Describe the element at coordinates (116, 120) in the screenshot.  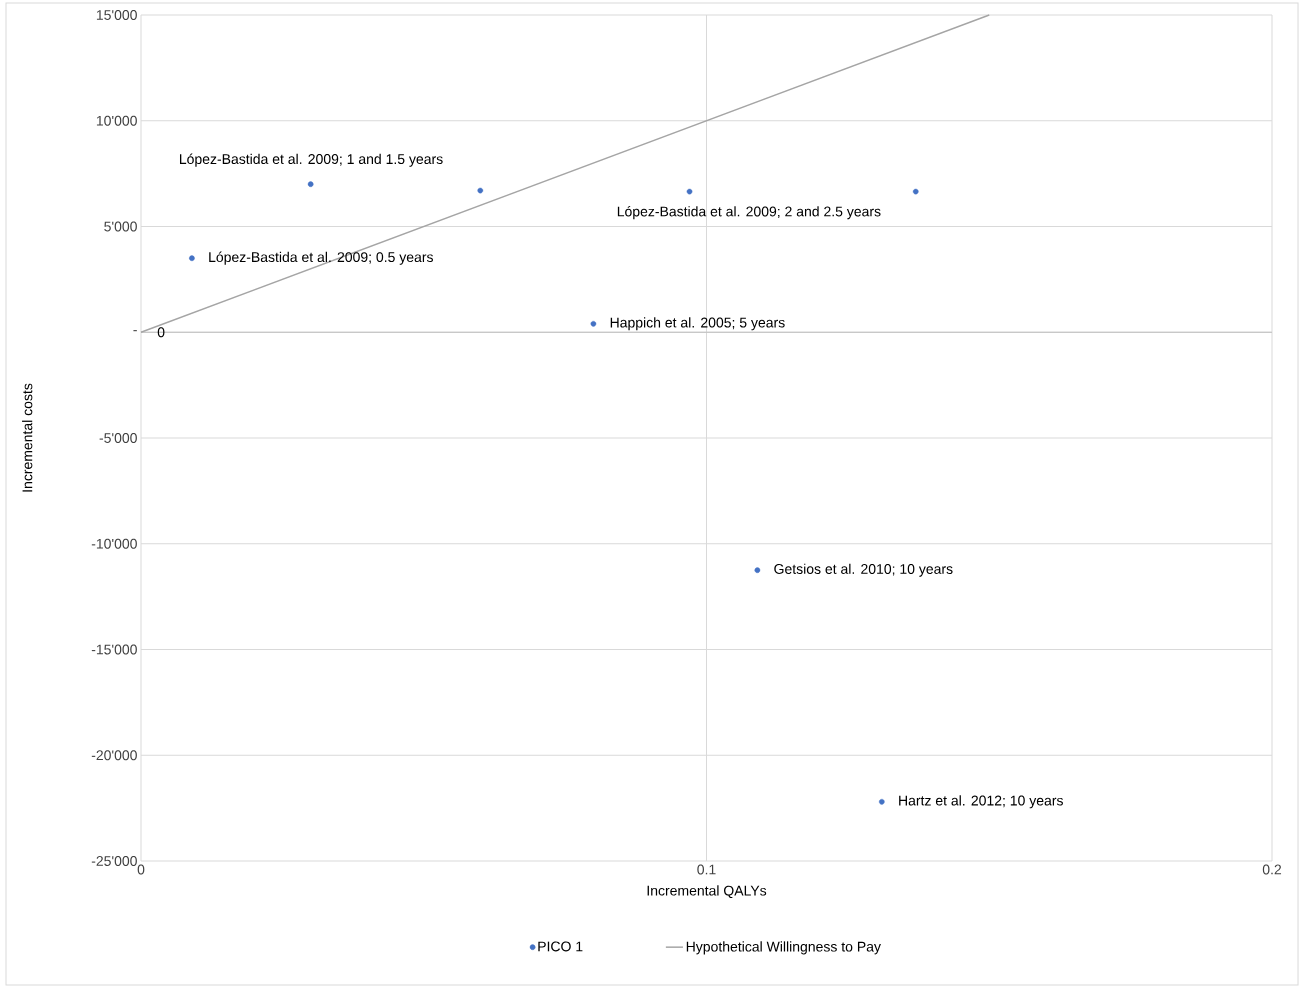
I see `y-tick-label: 10'000` at that location.